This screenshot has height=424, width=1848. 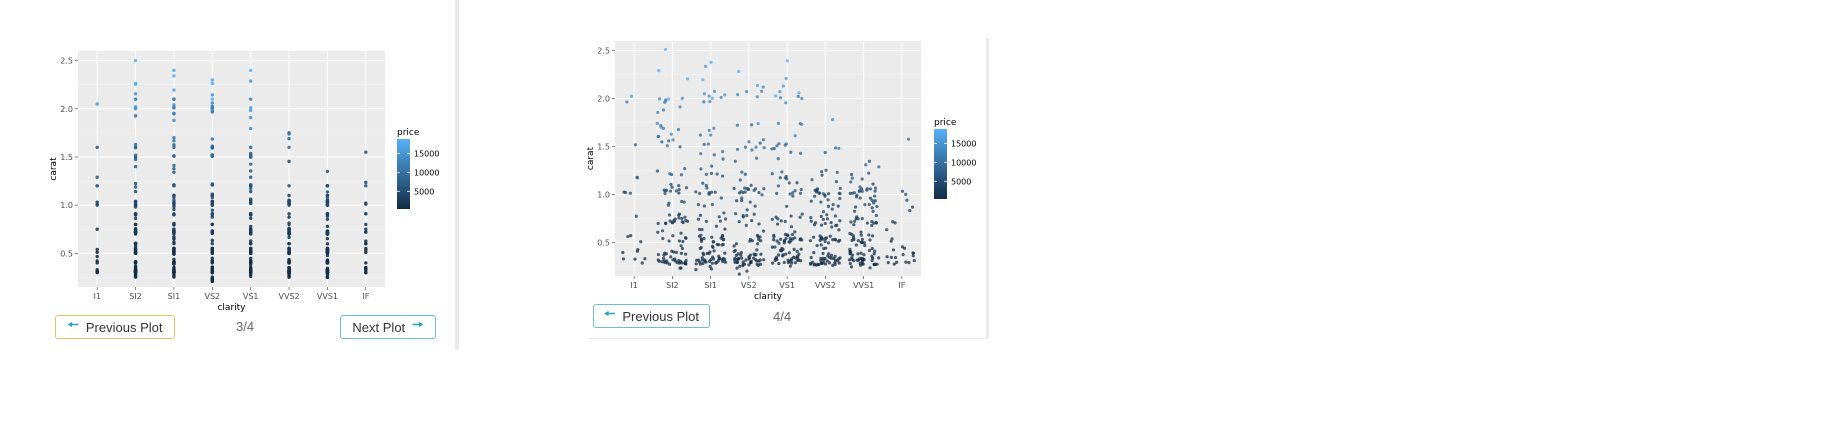 I want to click on y-axis-title: carat, so click(x=54, y=169).